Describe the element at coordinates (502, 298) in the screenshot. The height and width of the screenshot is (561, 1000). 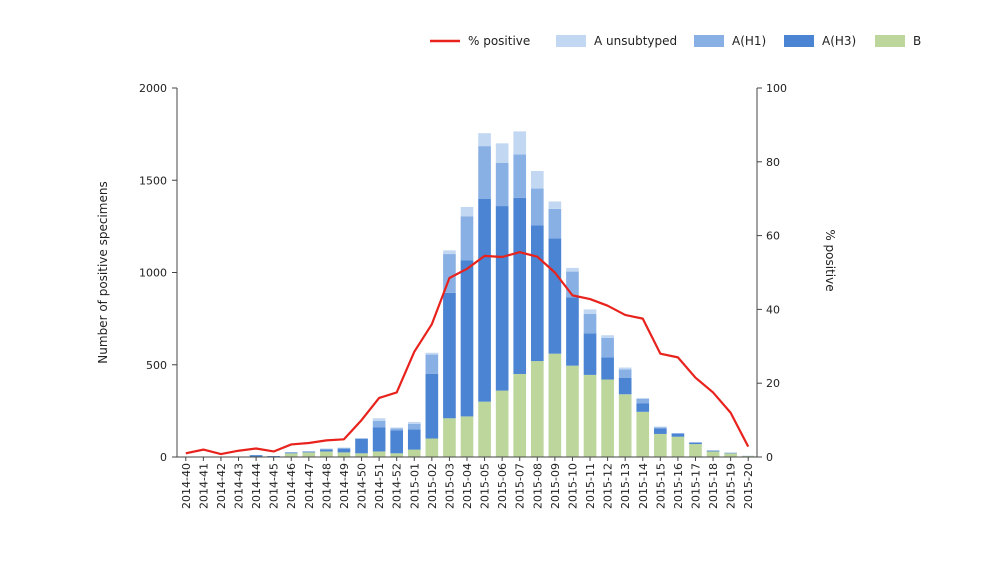
I see `bar-a-h3--2015-06` at that location.